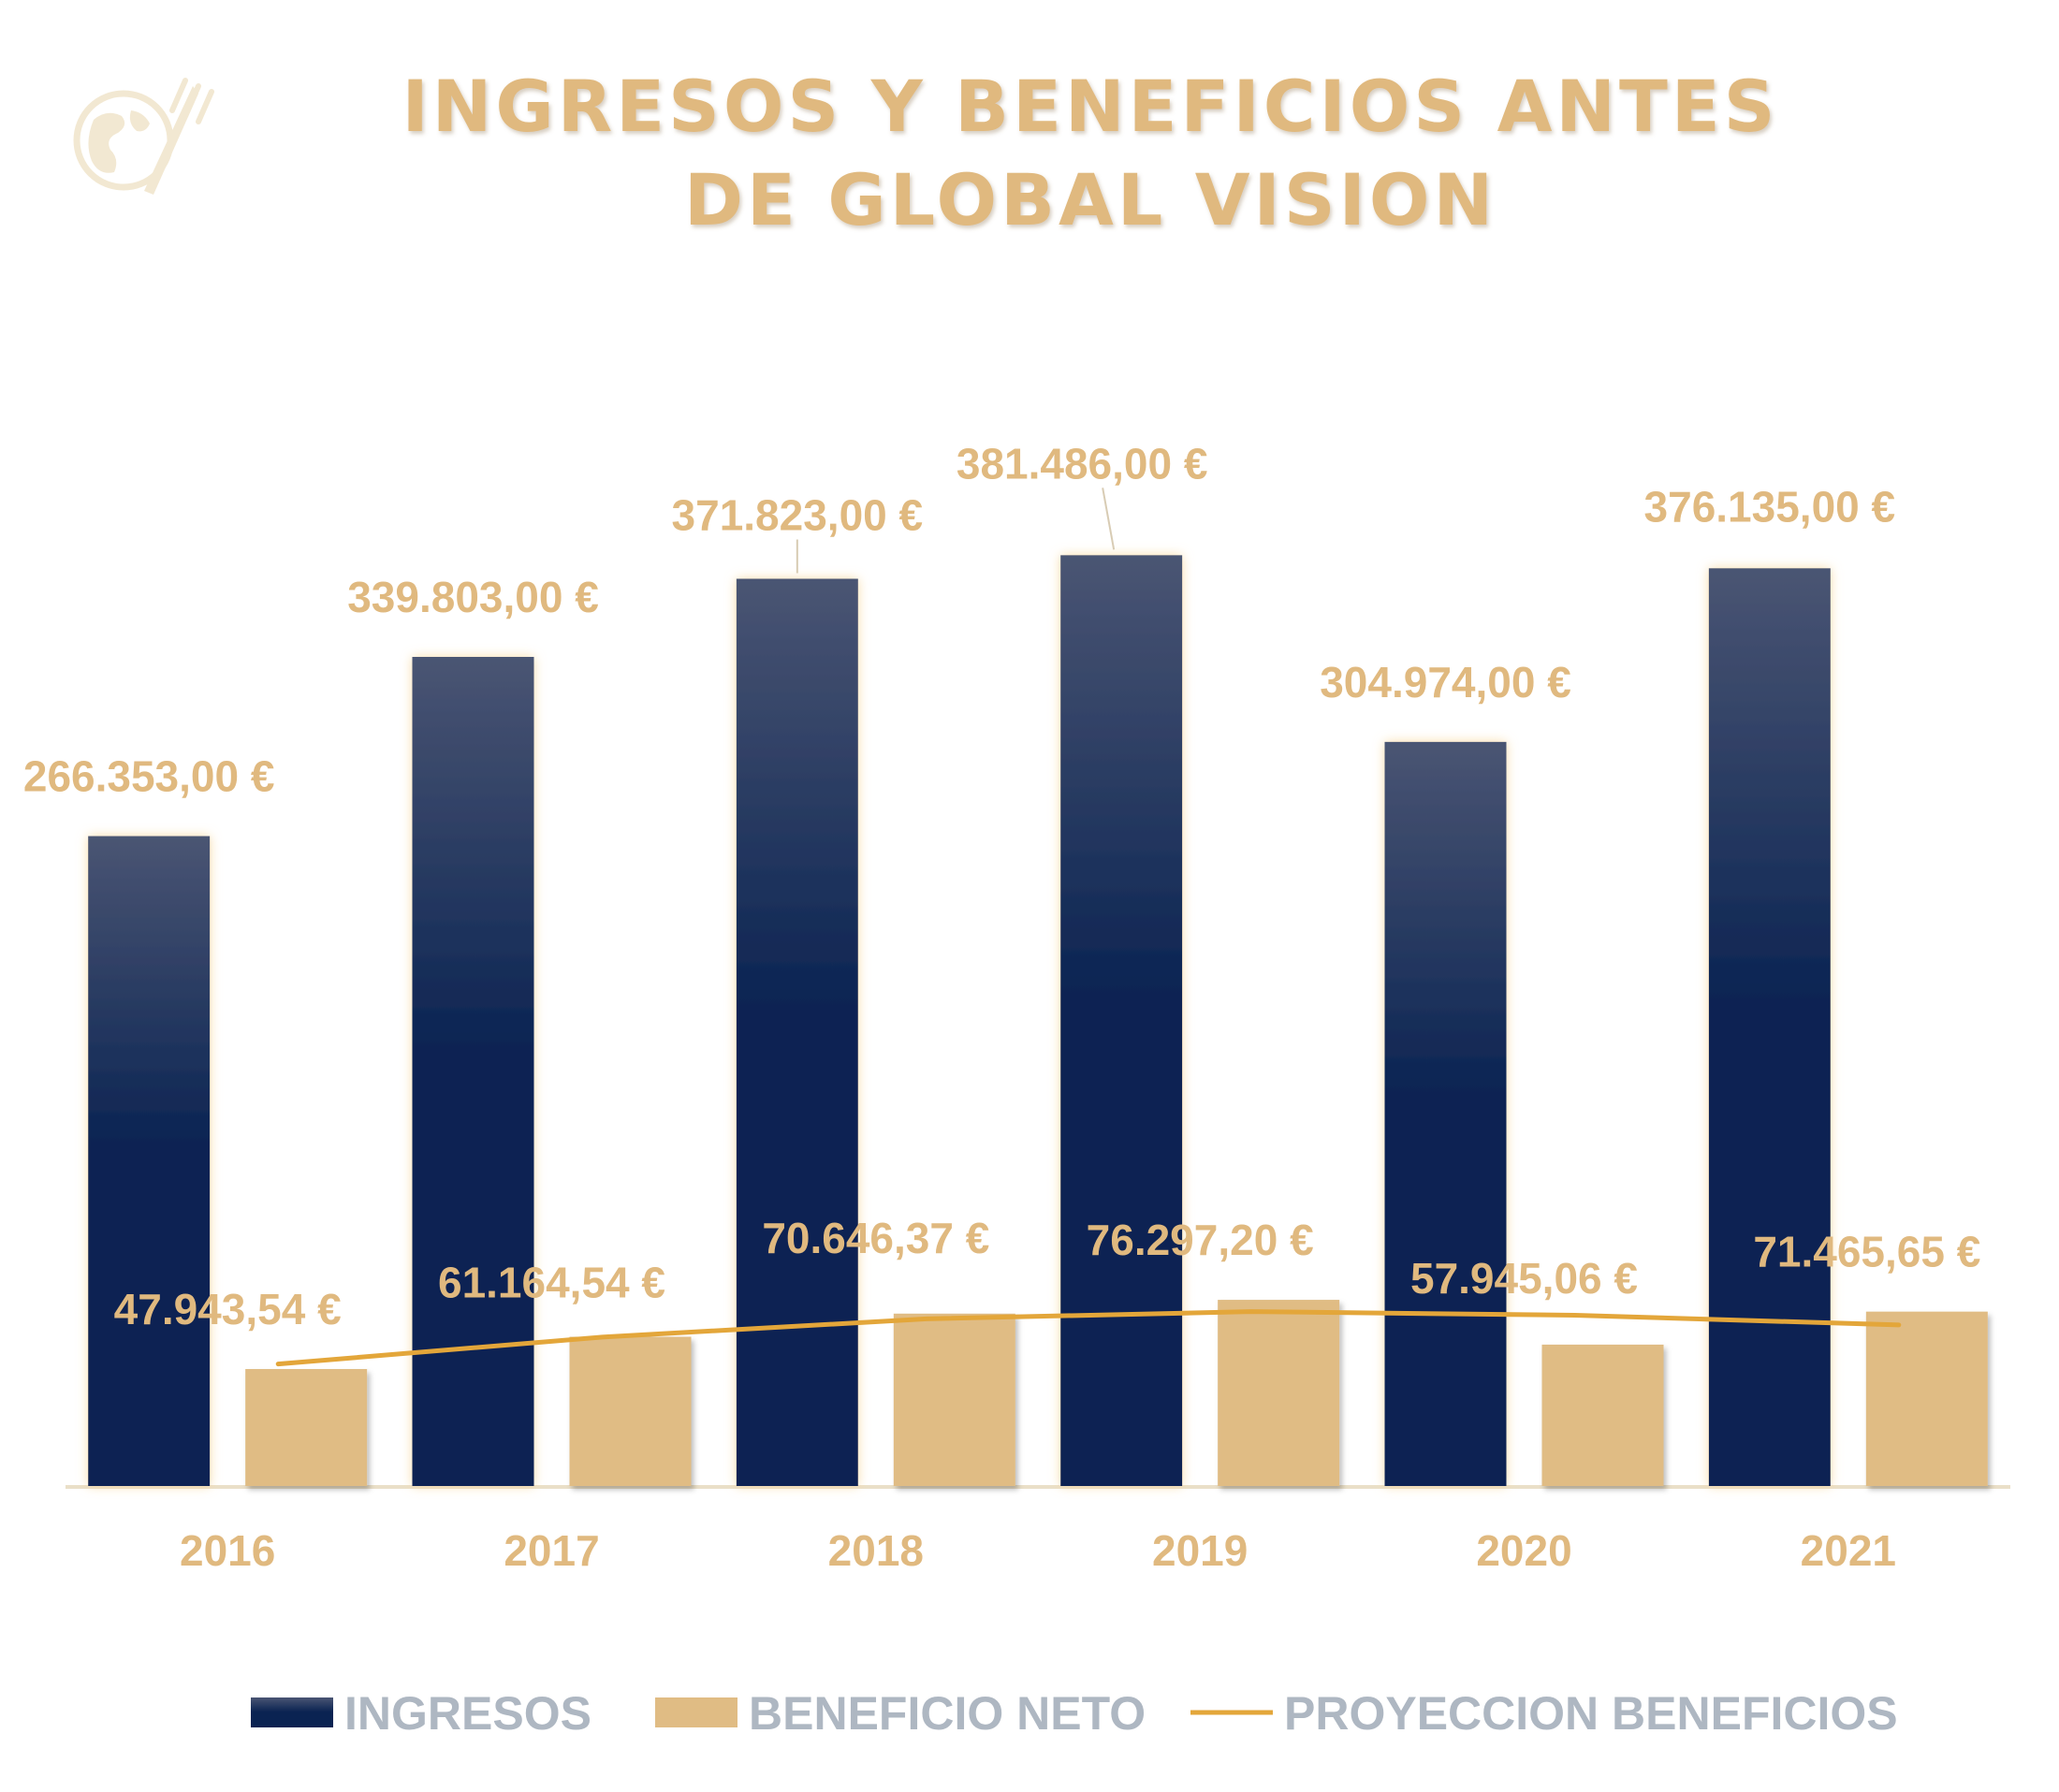 Image resolution: width=2059 pixels, height=1792 pixels. I want to click on label-ingresos-2018: 371.823,00 €, so click(798, 515).